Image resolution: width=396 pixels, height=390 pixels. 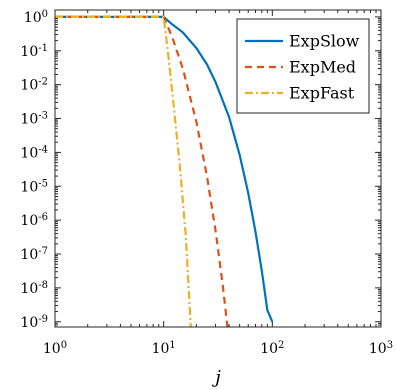 I want to click on x-tick-label: 10³, so click(x=381, y=349).